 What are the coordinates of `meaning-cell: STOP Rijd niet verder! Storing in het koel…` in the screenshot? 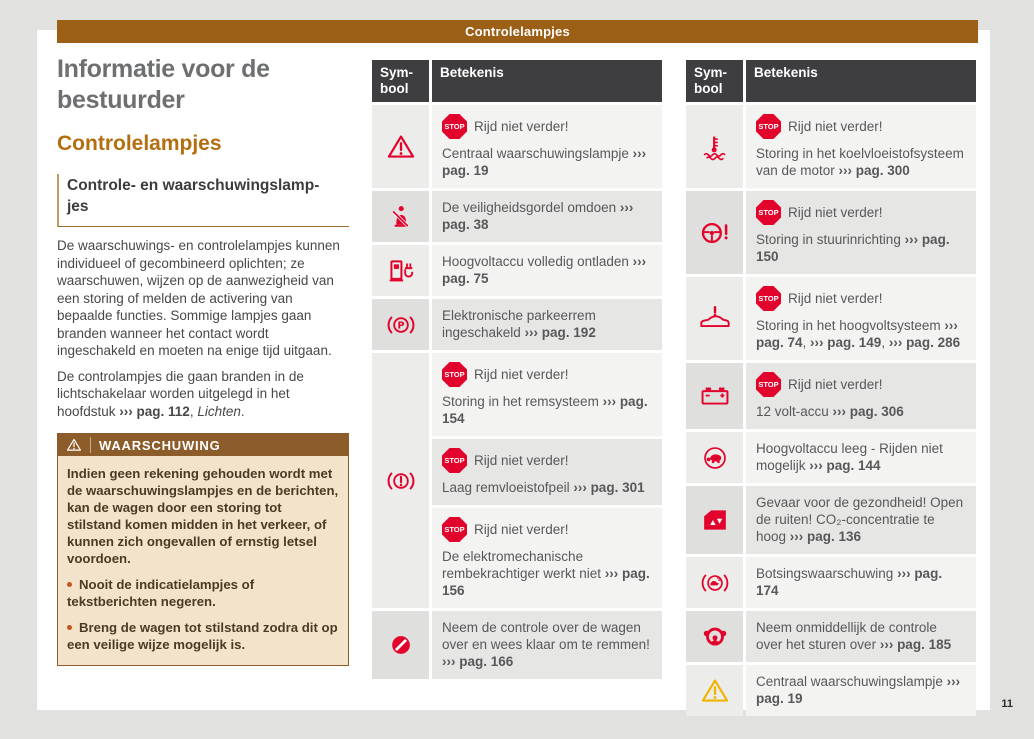 It's located at (861, 146).